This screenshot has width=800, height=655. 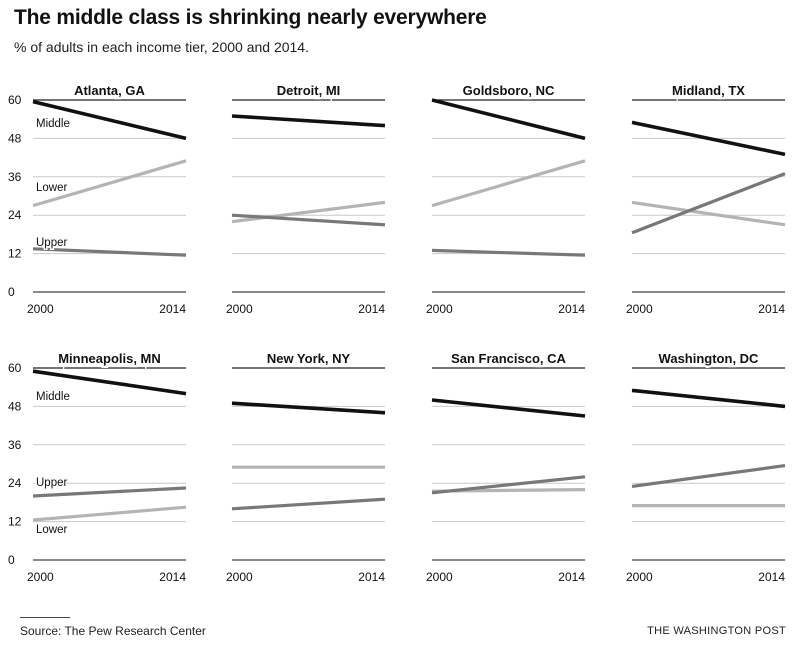 I want to click on panel-detroit-mi: Detroit, MI 2000 2014, so click(x=306, y=199).